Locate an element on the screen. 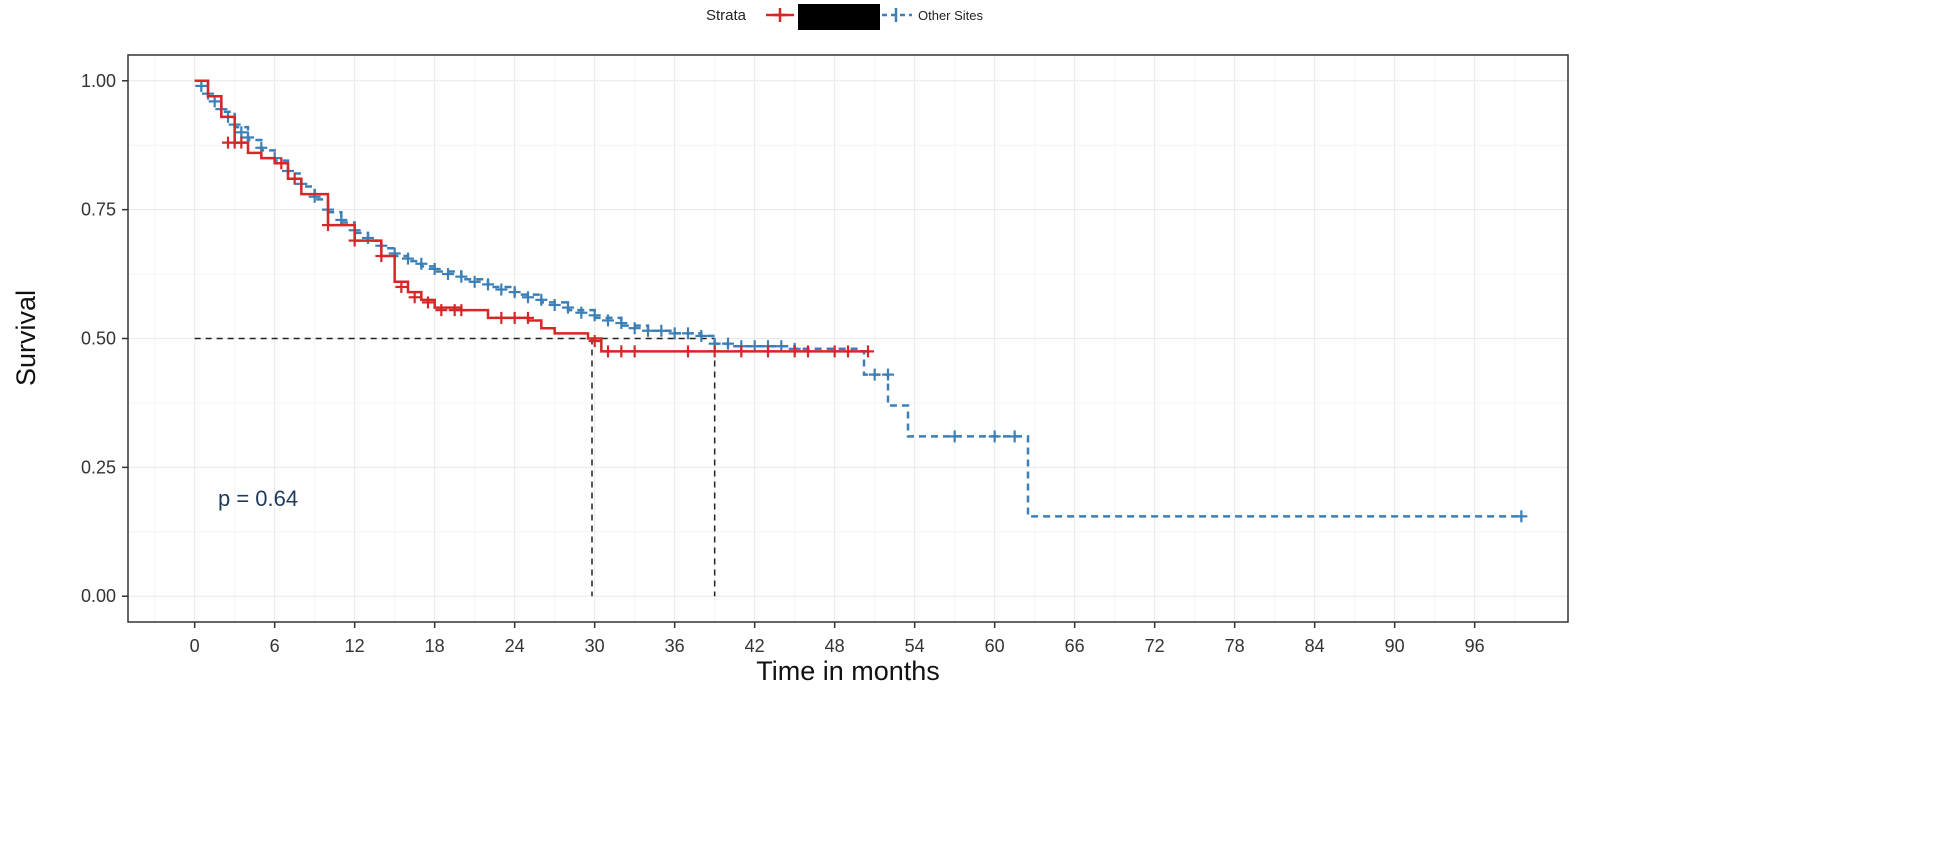 This screenshot has width=1949, height=852. x-tick-label: 12 is located at coordinates (355, 646).